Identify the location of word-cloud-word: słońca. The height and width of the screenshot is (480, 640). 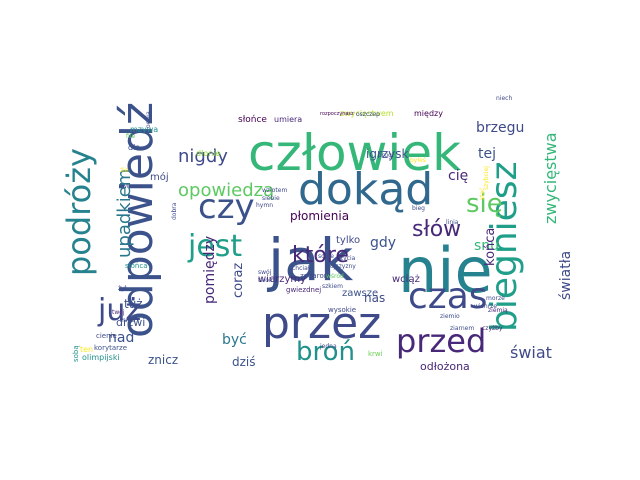
(136, 266).